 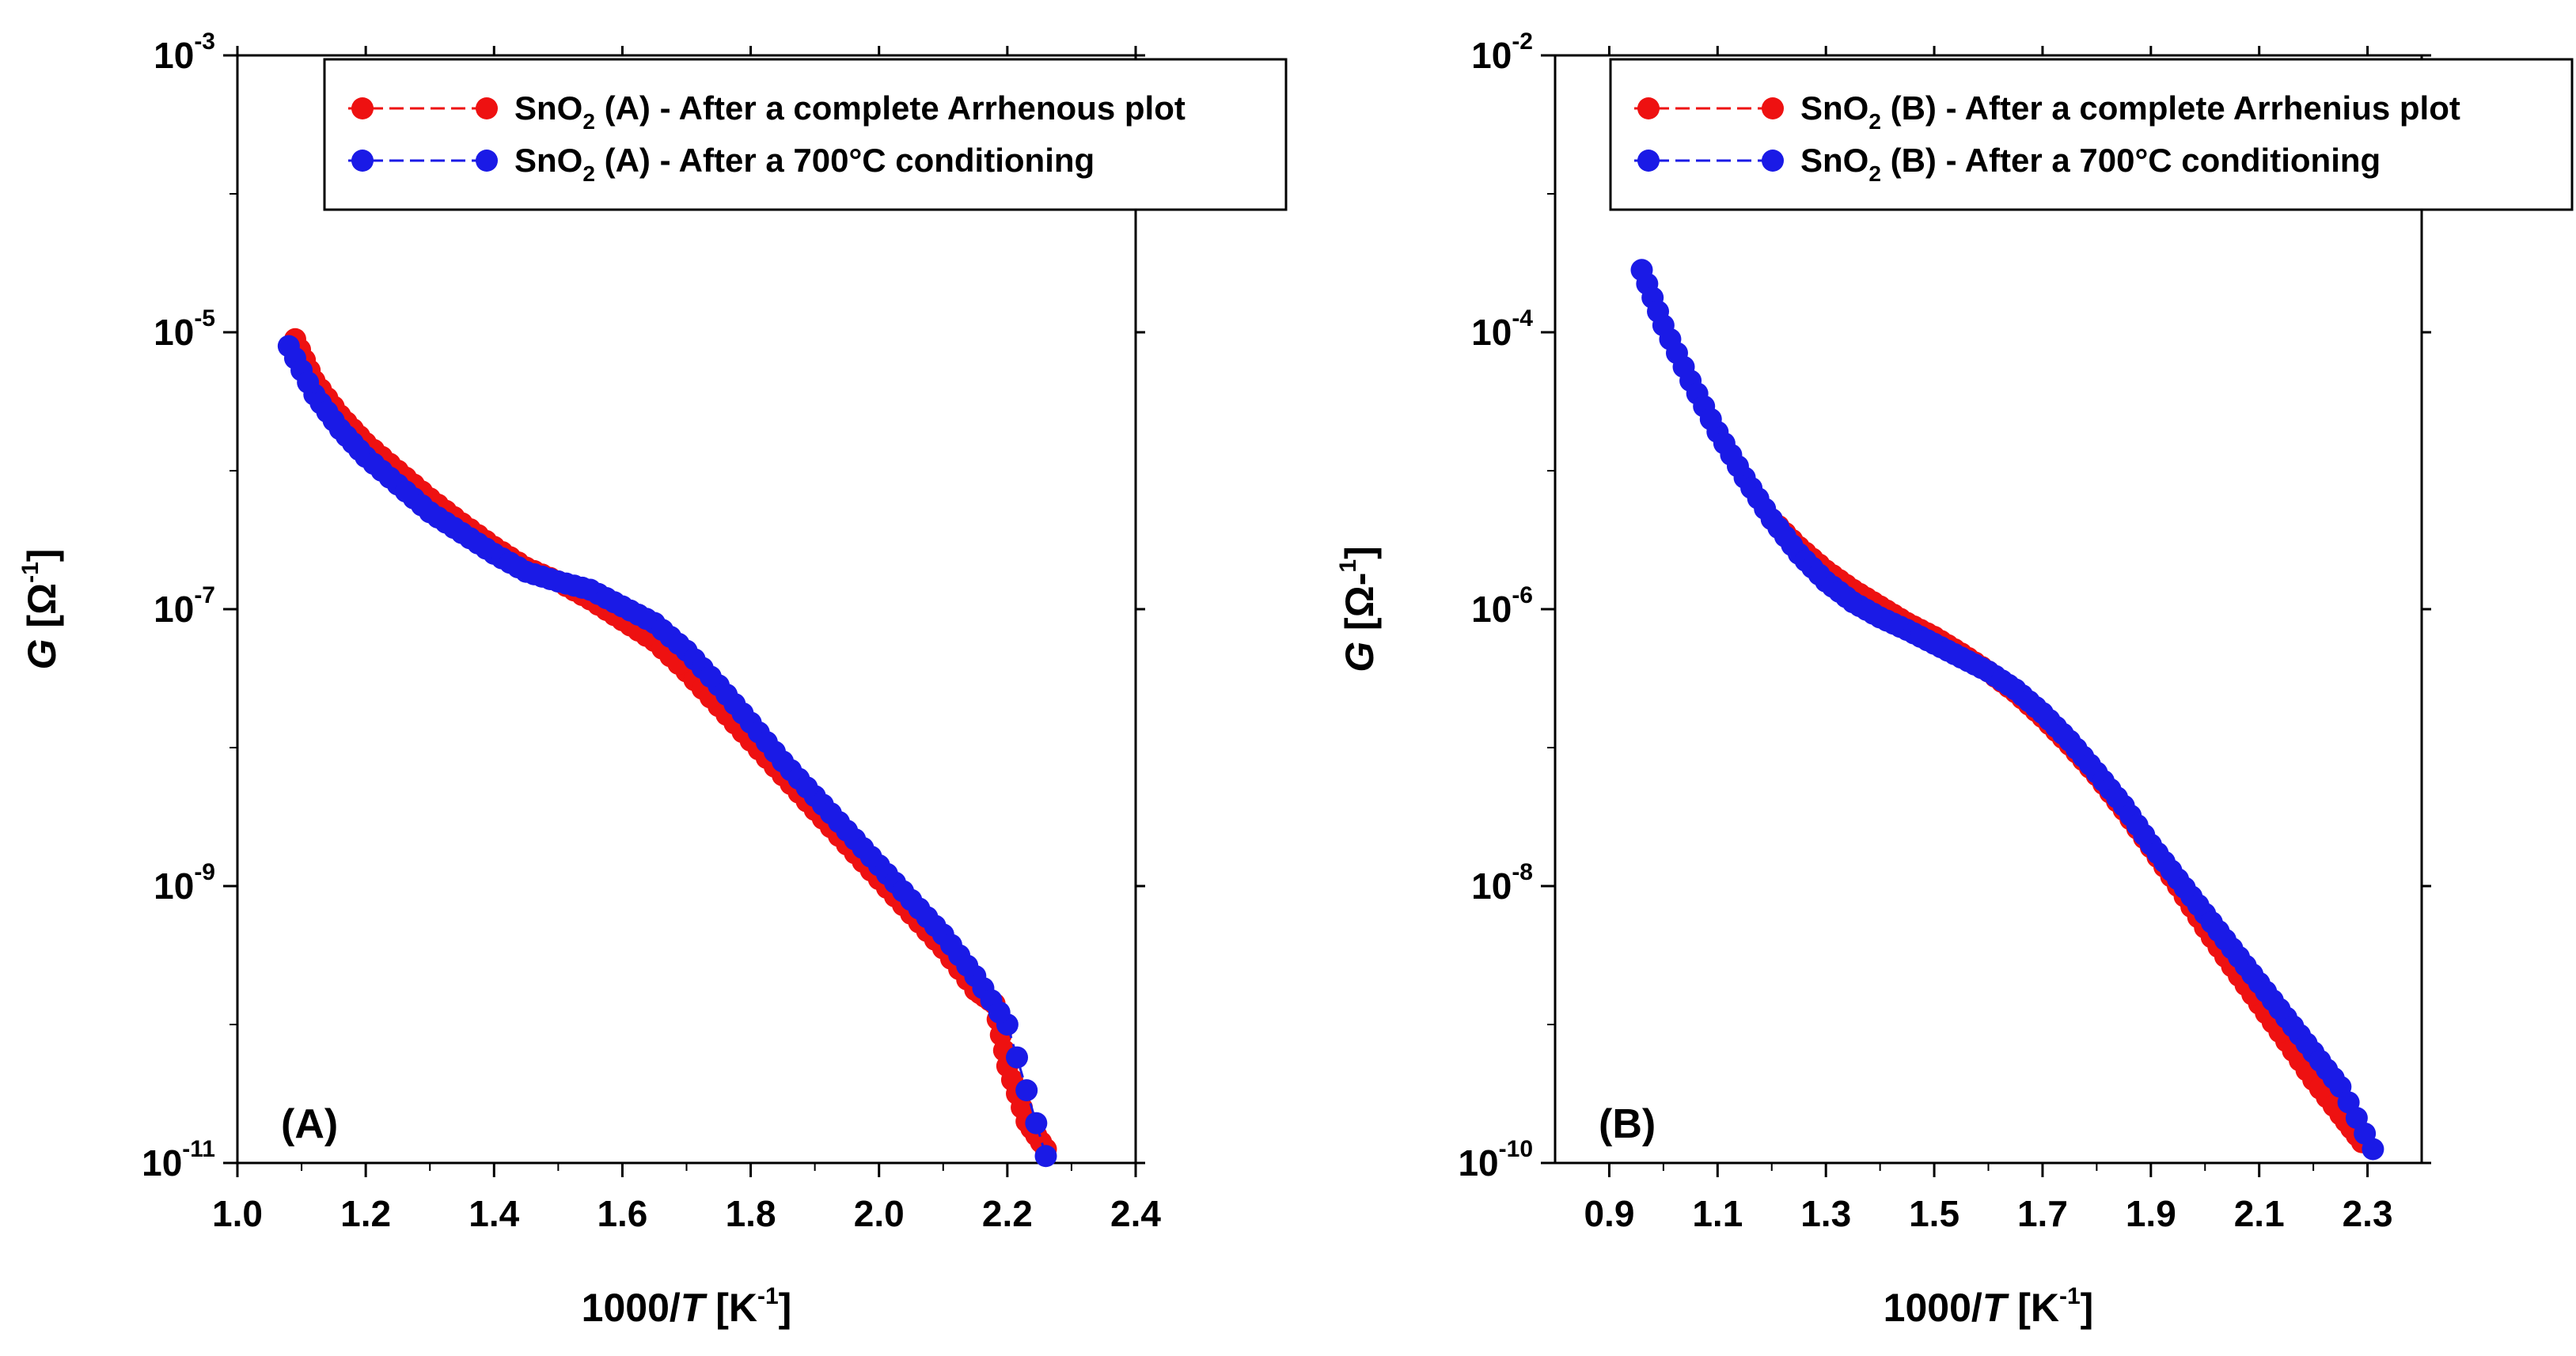 What do you see at coordinates (751, 1213) in the screenshot?
I see `x-tick-label: 1.8` at bounding box center [751, 1213].